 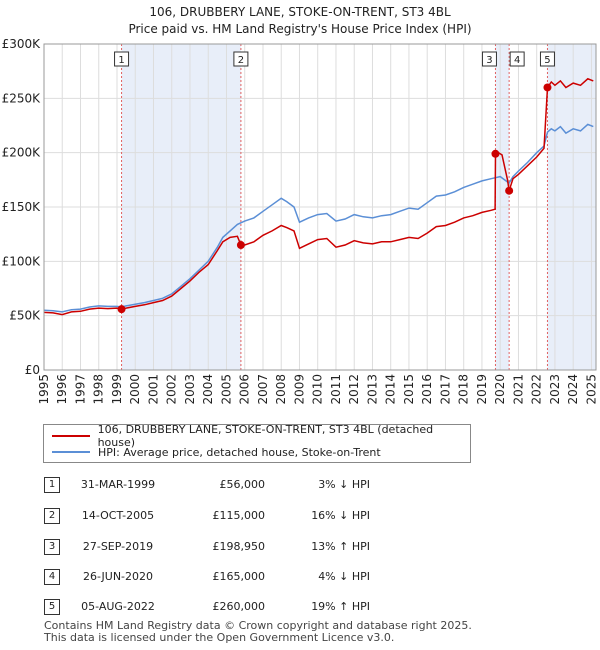 What do you see at coordinates (464, 389) in the screenshot?
I see `x-tick-label: 2018` at bounding box center [464, 389].